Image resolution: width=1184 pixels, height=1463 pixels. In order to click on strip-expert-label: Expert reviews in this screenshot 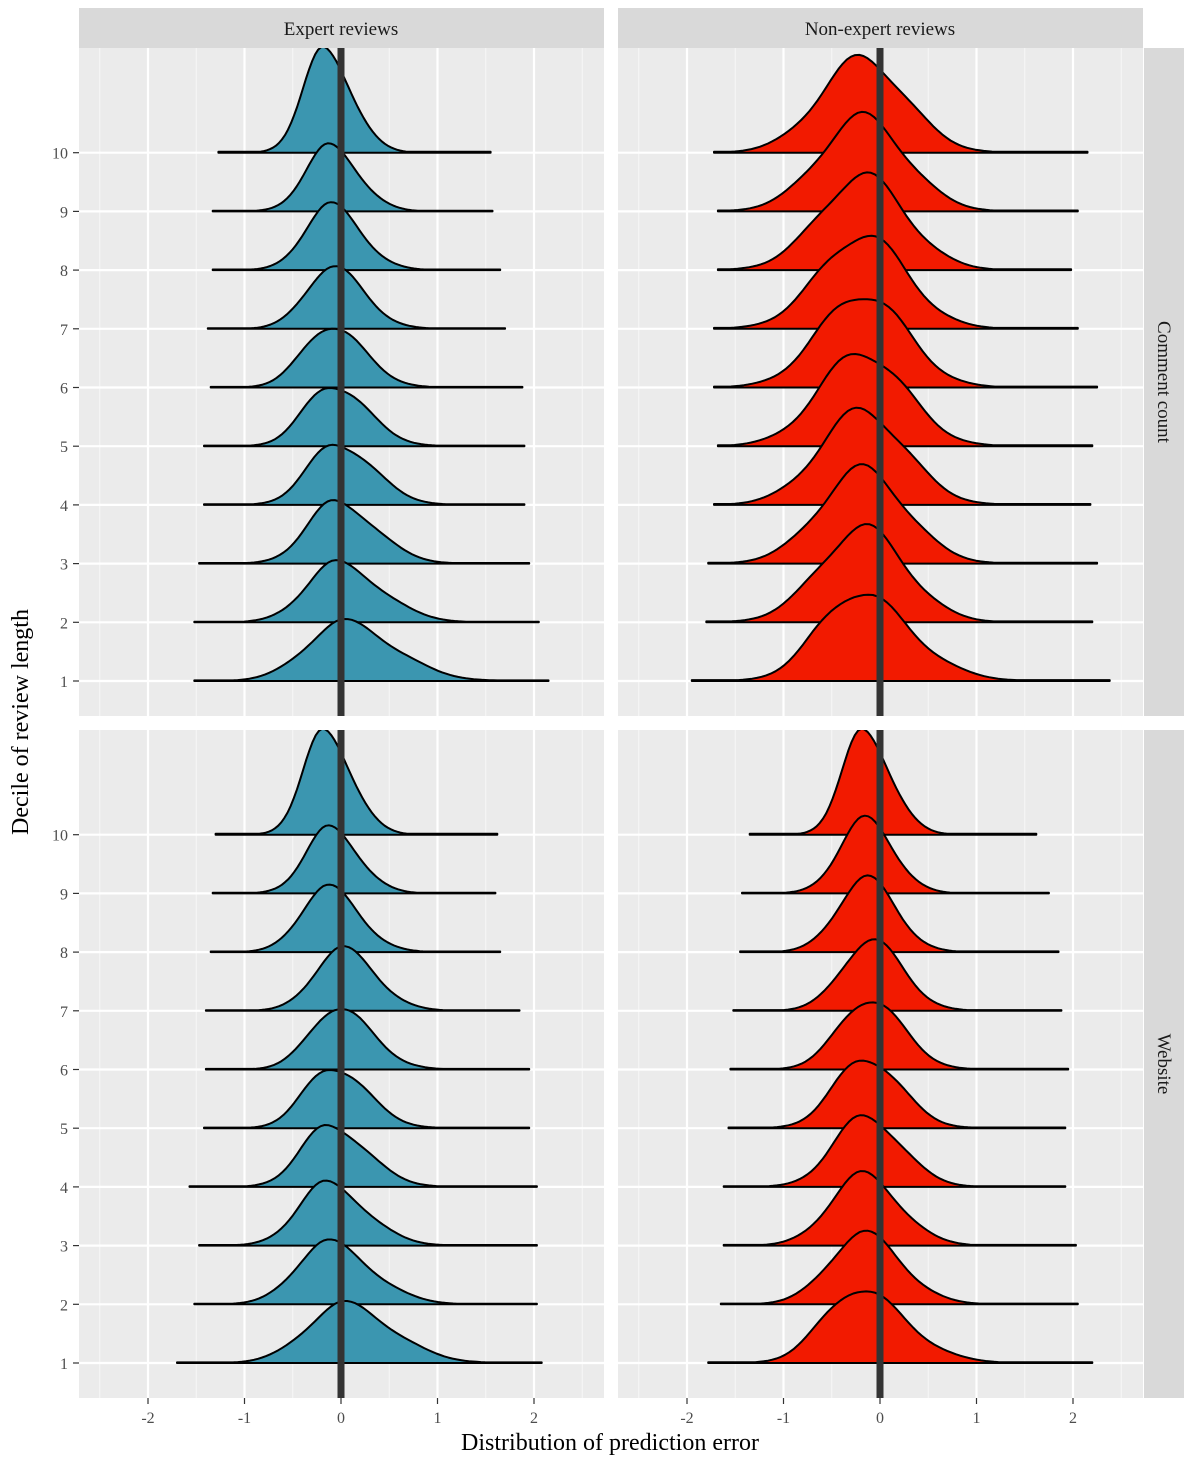, I will do `click(341, 29)`.